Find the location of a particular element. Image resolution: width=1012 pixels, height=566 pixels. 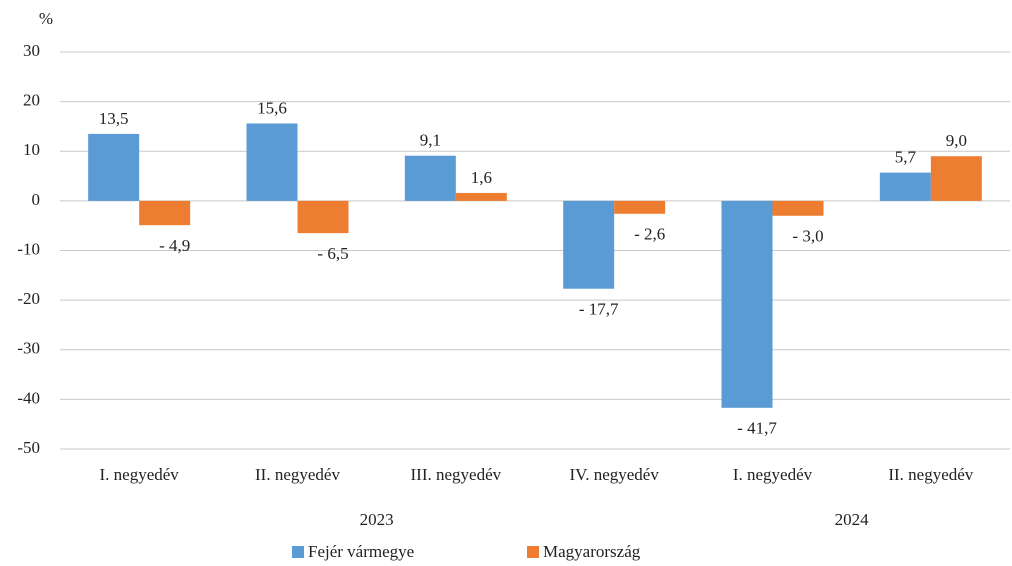

y-tick-label: 10 is located at coordinates (31, 149).